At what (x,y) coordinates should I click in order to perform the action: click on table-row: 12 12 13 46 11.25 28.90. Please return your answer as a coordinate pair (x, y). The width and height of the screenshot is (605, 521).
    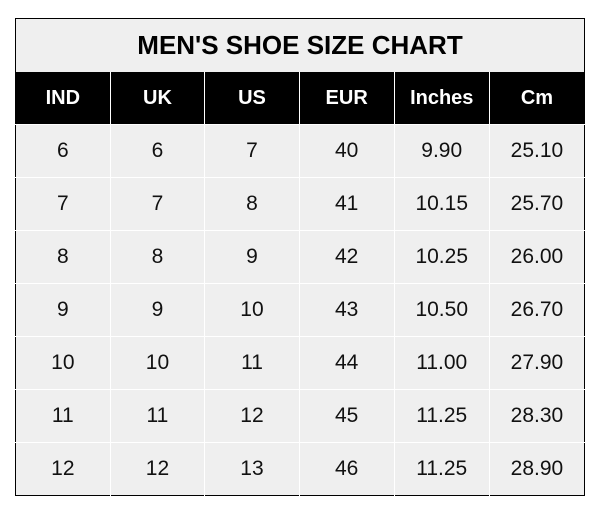
    Looking at the image, I should click on (300, 469).